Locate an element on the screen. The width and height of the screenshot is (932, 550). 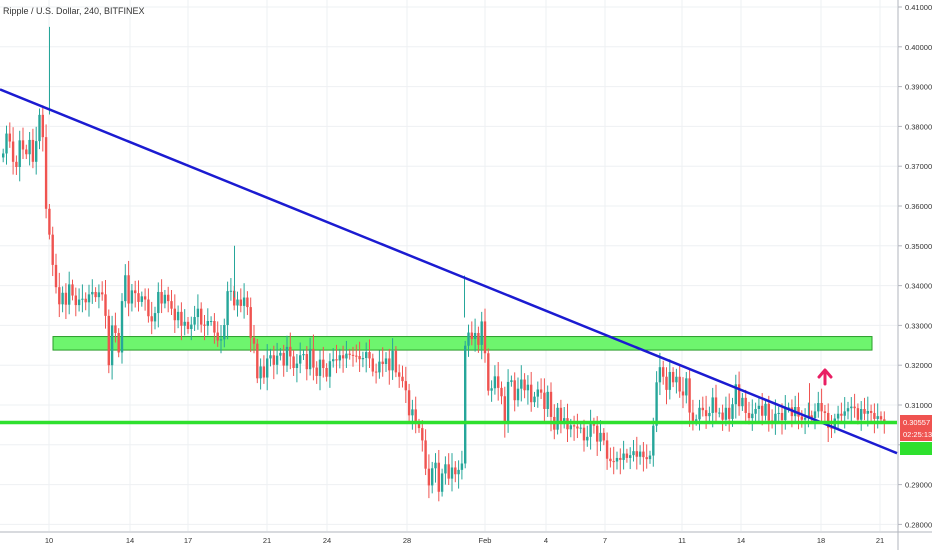
x-tick-label: 10 is located at coordinates (49, 540).